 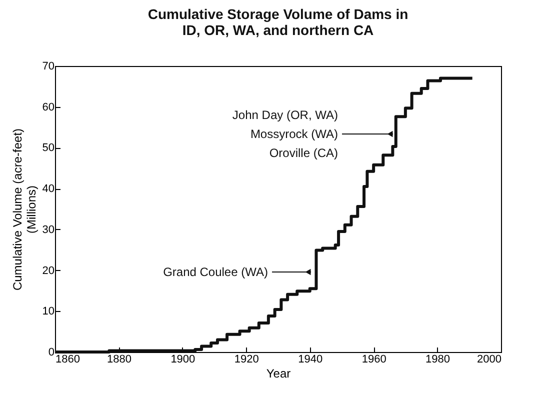 What do you see at coordinates (215, 272) in the screenshot?
I see `annotation: Grand Coulee (WA)` at bounding box center [215, 272].